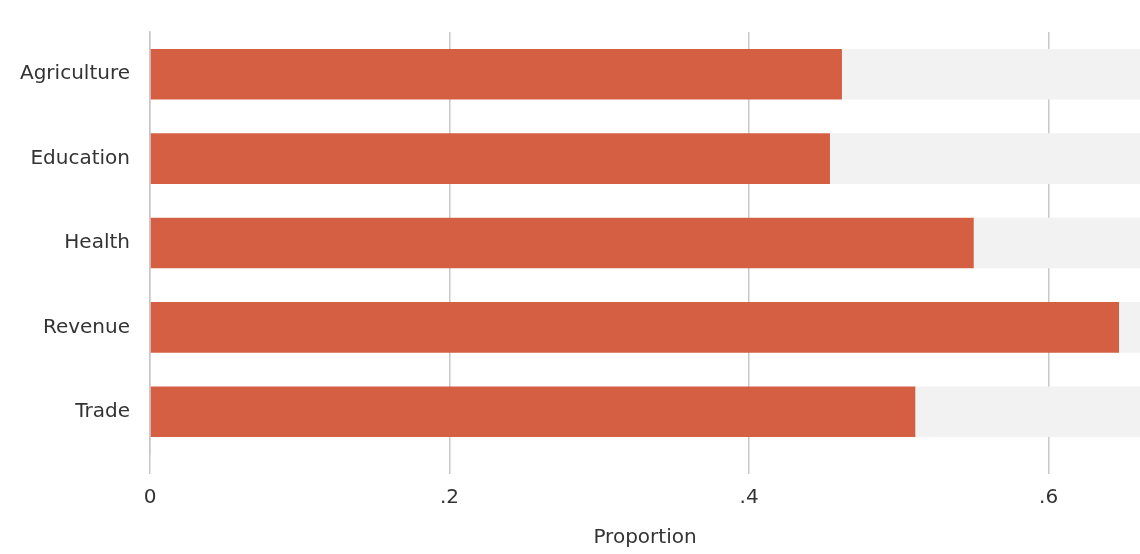 This screenshot has height=554, width=1140. I want to click on y-tick-label: Health, so click(97, 241).